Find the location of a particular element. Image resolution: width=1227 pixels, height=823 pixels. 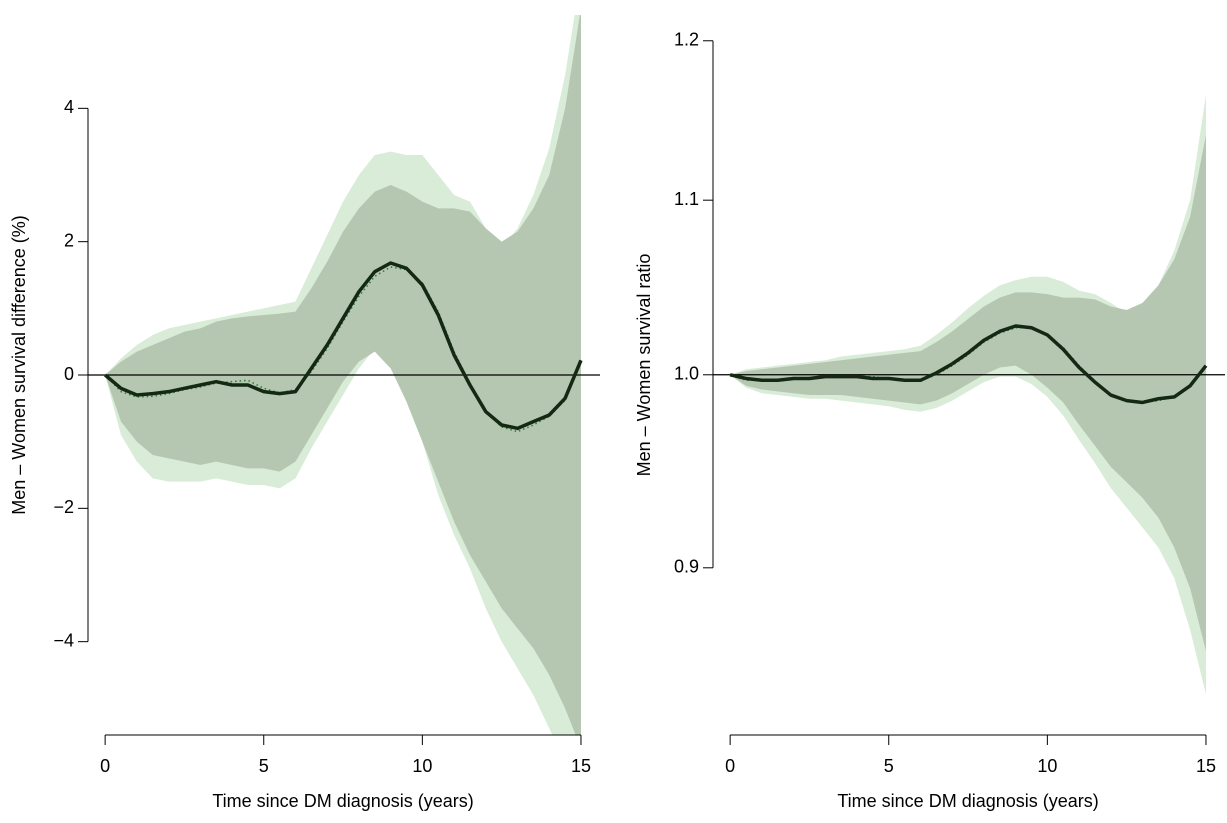

y-axis-label: Men – Women survival difference (%) is located at coordinates (19, 364).